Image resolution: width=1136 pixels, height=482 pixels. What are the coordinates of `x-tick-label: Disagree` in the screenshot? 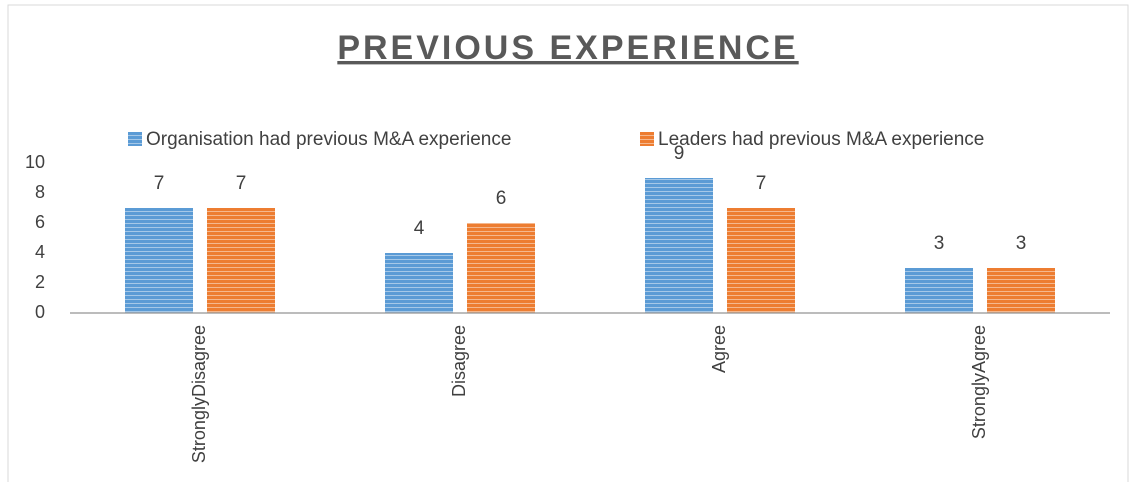 It's located at (459, 361).